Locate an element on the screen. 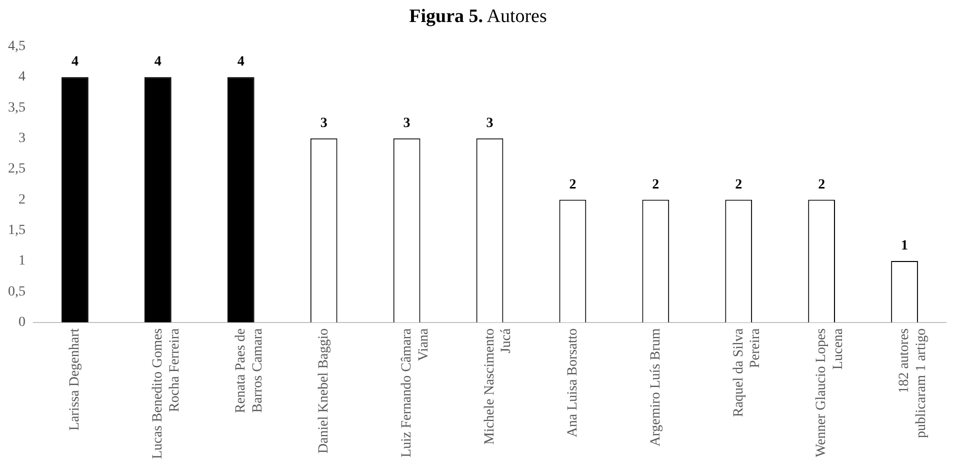 The height and width of the screenshot is (465, 956). x-tick-label: 182 autores publicaram 1 artigo is located at coordinates (913, 383).